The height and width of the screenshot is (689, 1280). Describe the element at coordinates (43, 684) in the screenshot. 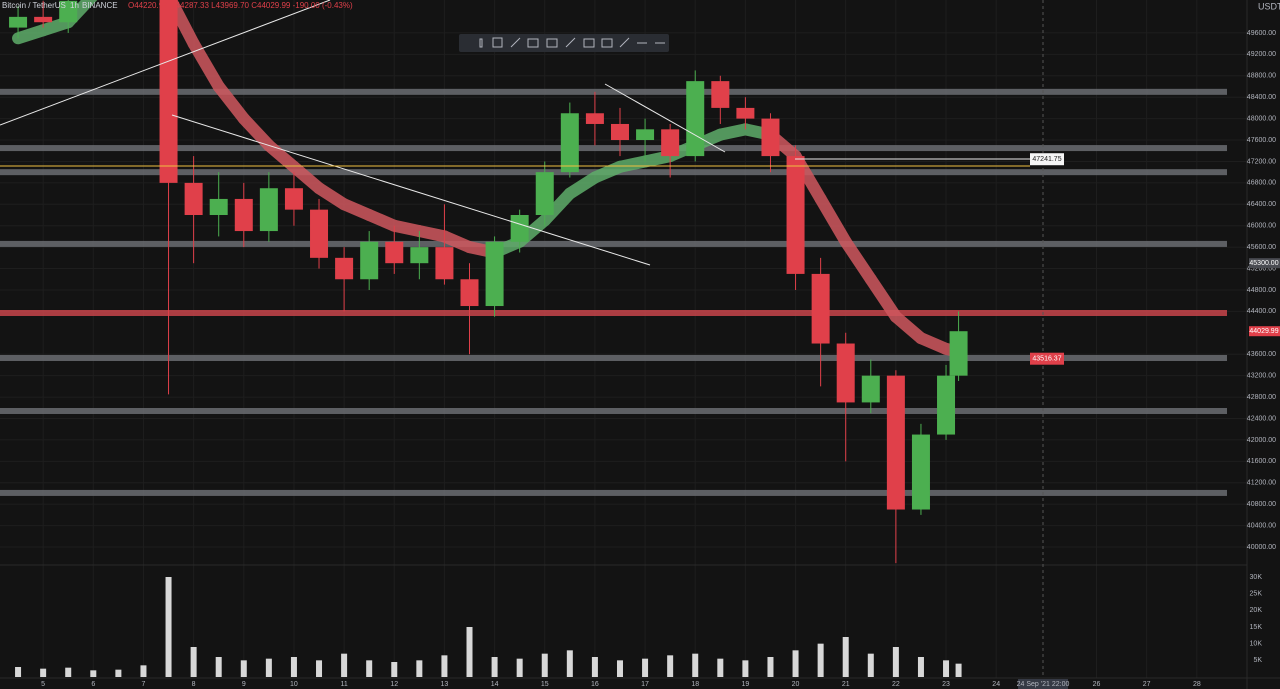

I see `x-tick-label: 5` at that location.